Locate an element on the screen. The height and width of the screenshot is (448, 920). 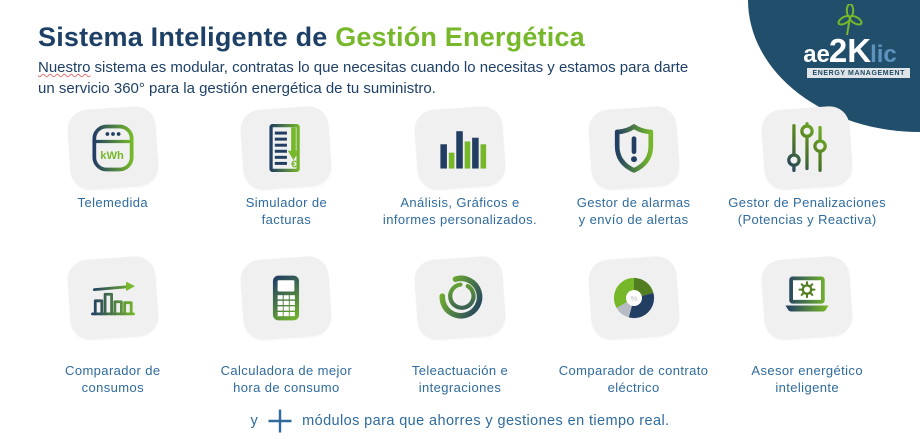
brand-logo: ae 2K lic ENERGY MANAGEMENT is located at coordinates (850, 41).